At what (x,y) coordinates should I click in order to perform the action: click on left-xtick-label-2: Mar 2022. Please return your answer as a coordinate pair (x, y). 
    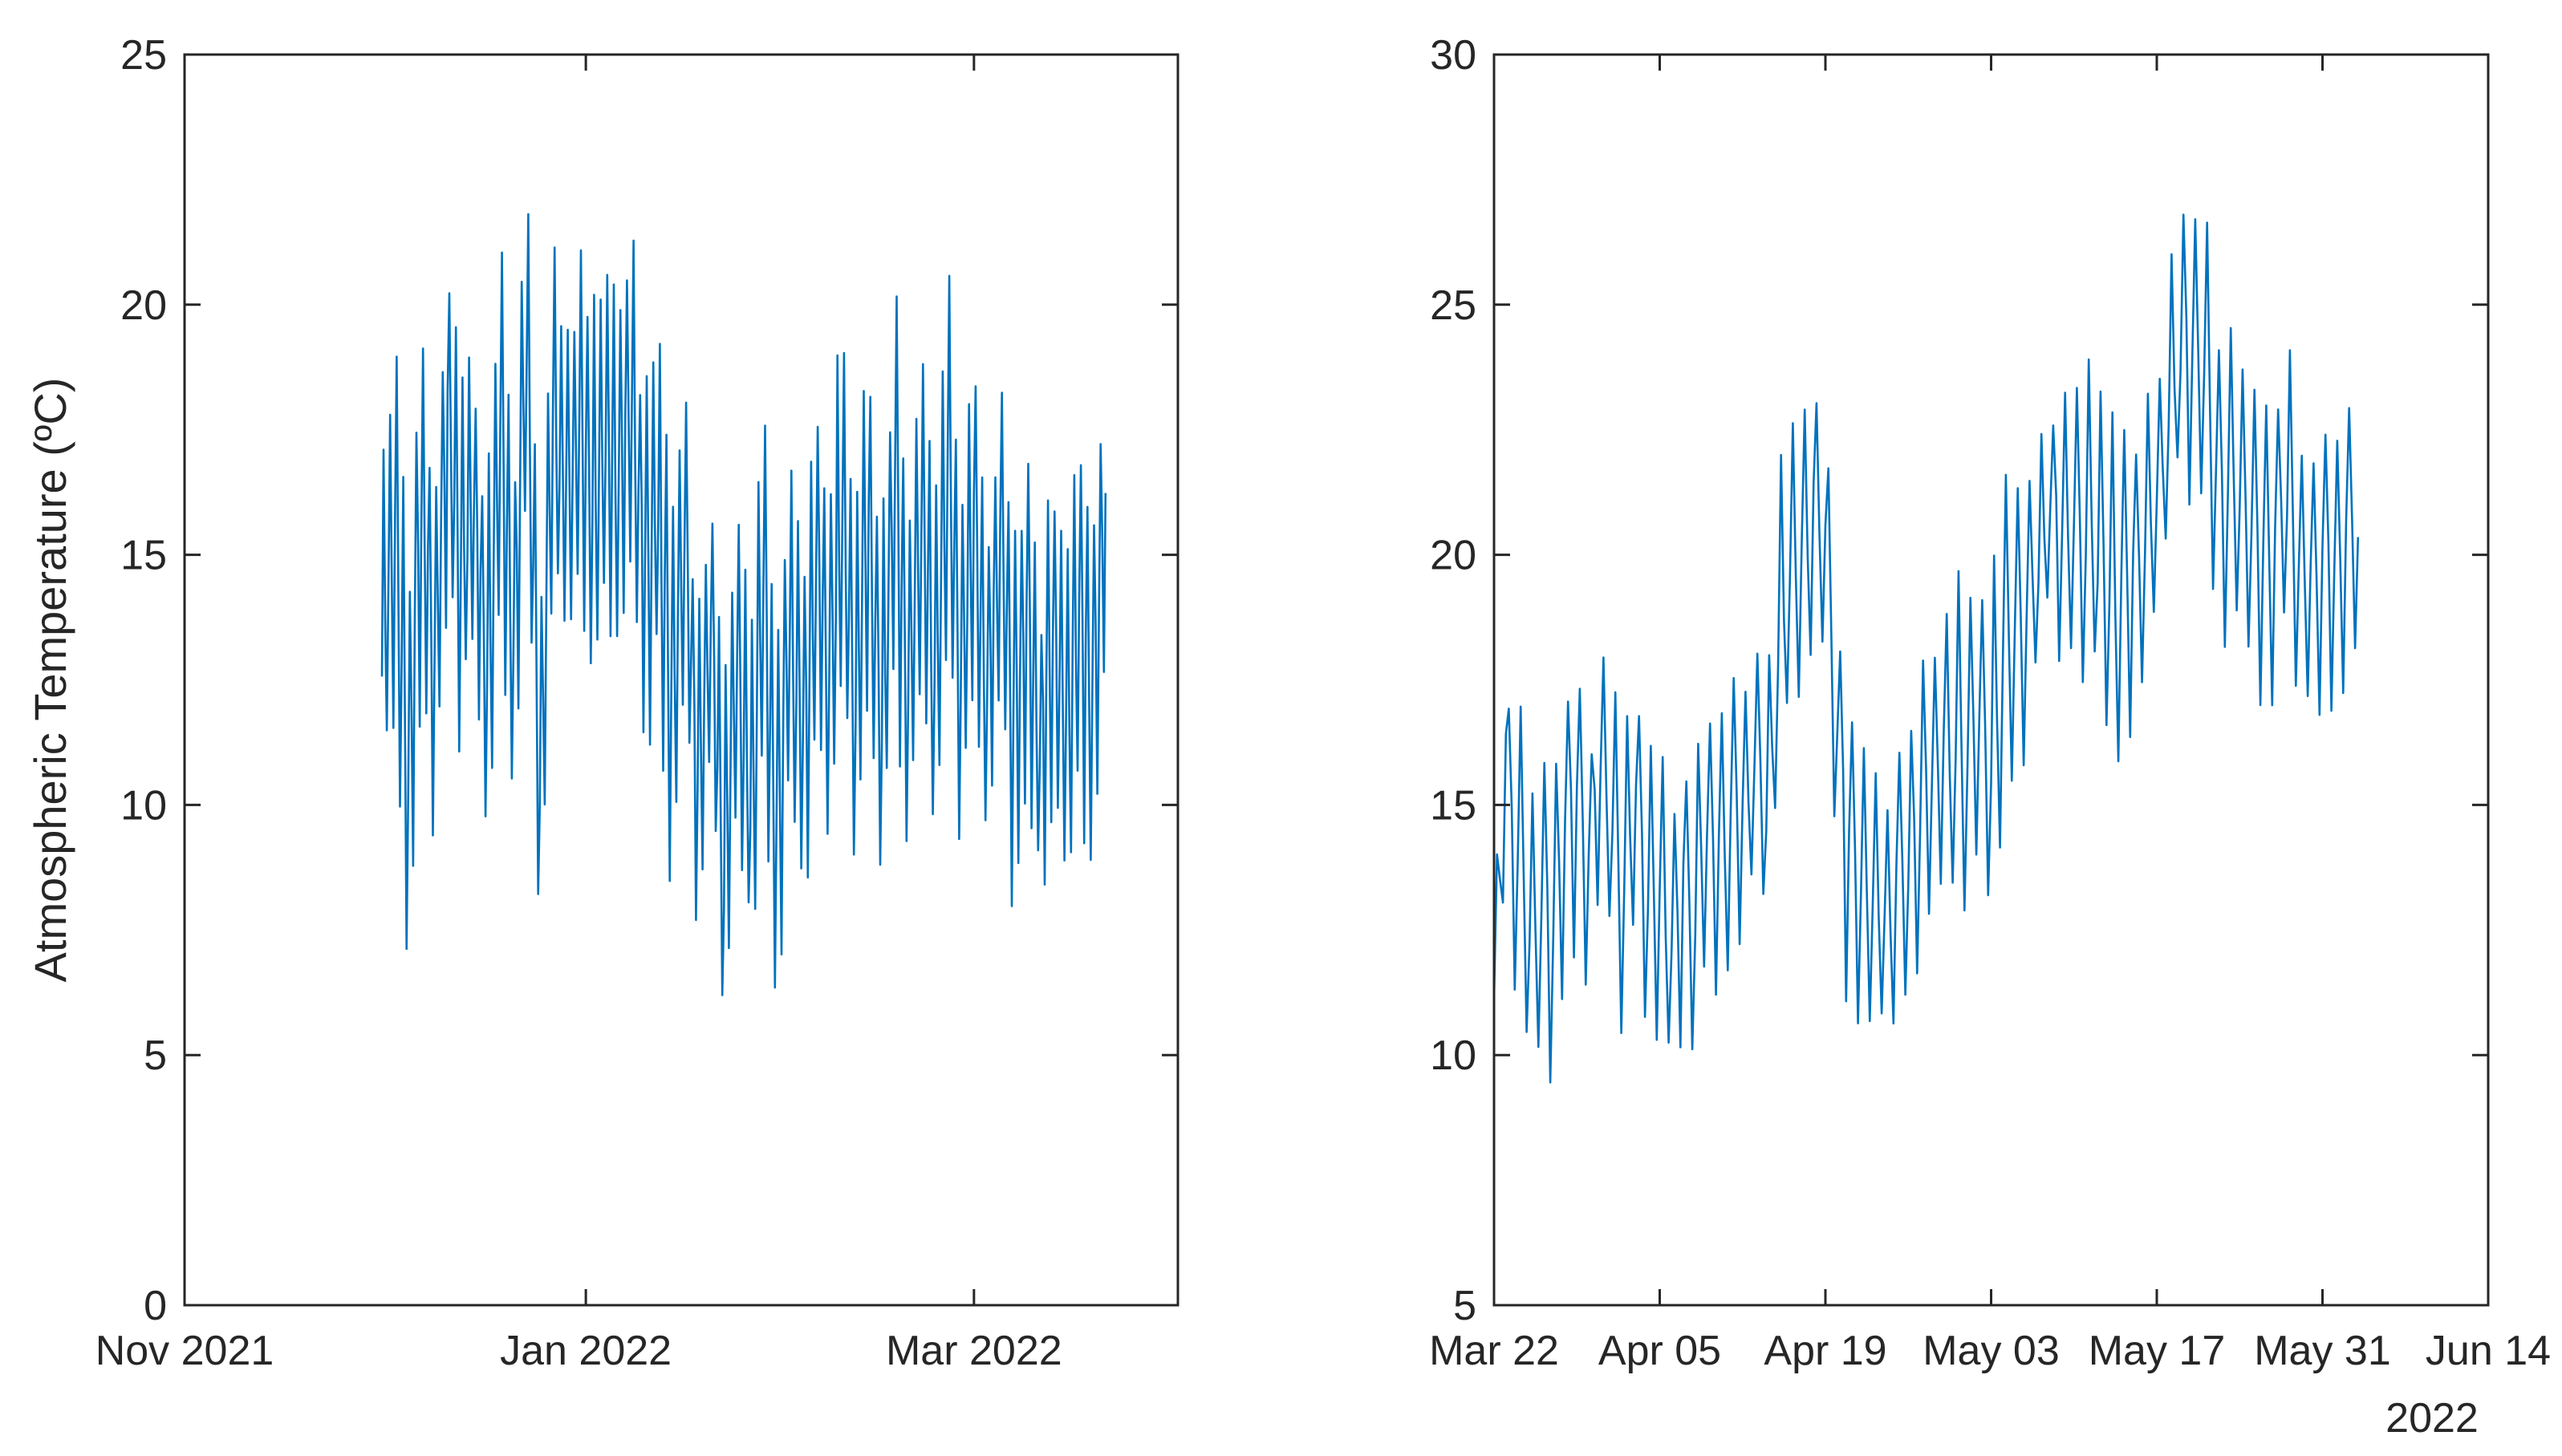
    Looking at the image, I should click on (974, 1351).